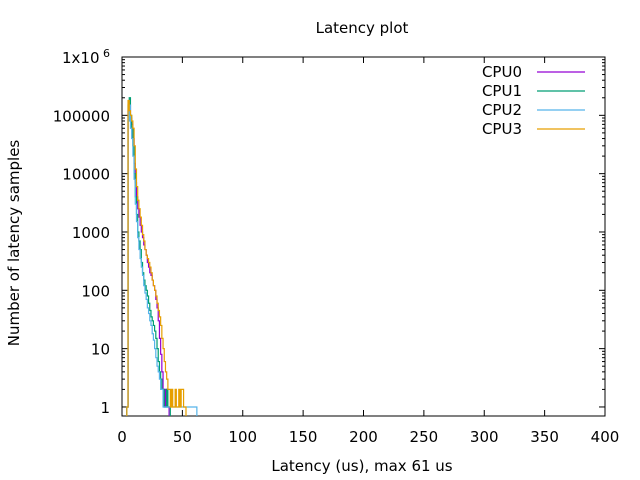 This screenshot has height=480, width=640. I want to click on y-tick-label: 10000, so click(86, 175).